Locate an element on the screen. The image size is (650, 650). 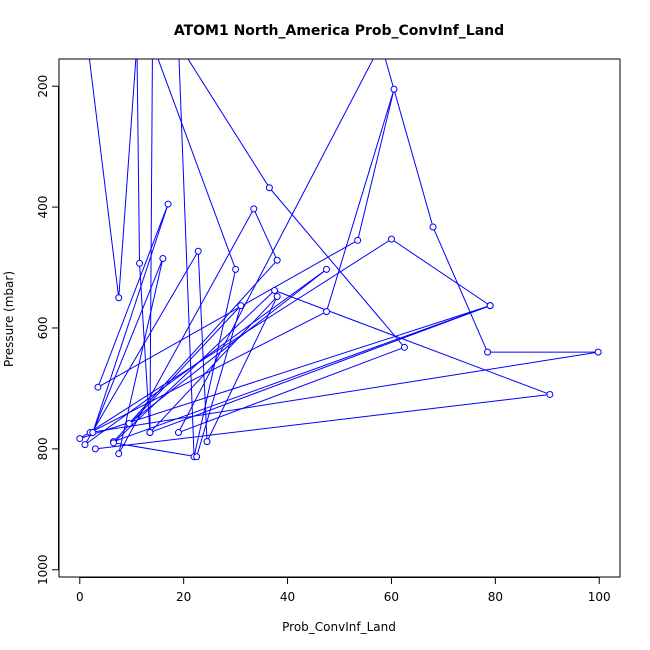
x-tick-label: 100 is located at coordinates (599, 597).